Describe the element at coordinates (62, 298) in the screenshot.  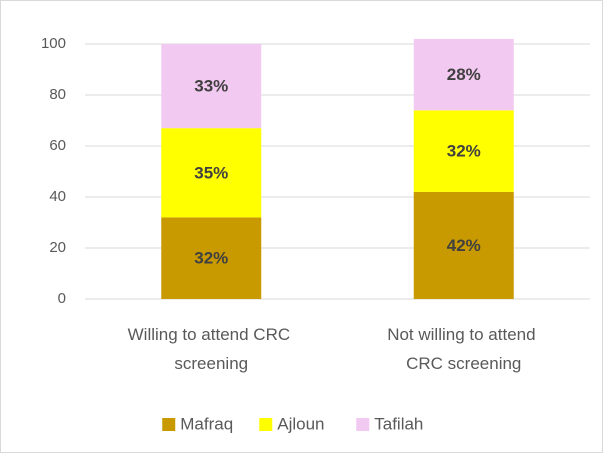
I see `y-tick-label: 0` at that location.